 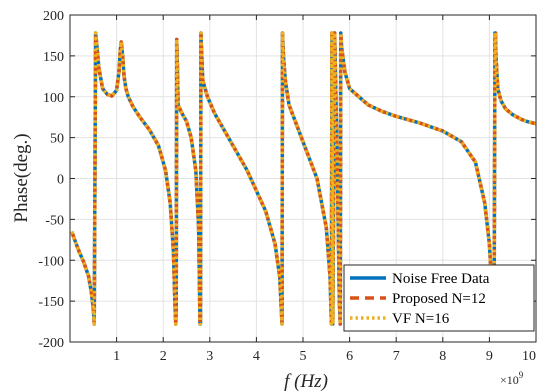 What do you see at coordinates (489, 356) in the screenshot?
I see `x-tick-label: 9` at bounding box center [489, 356].